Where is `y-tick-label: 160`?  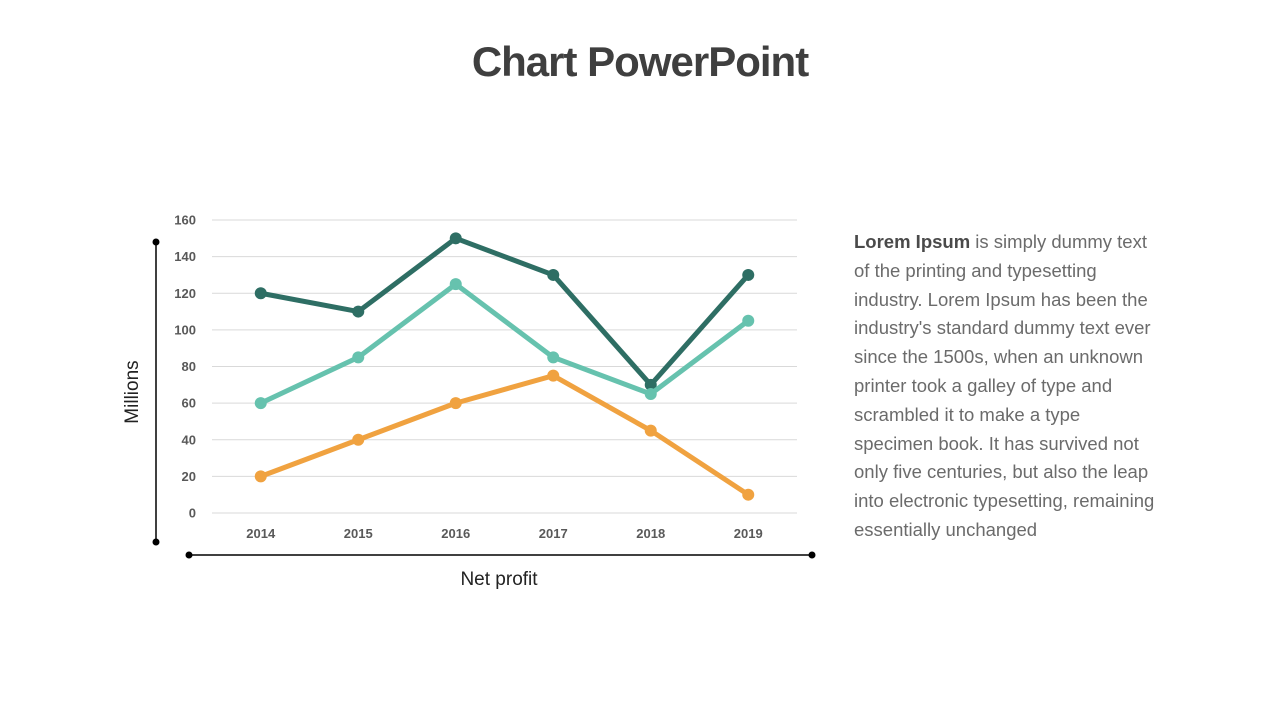
y-tick-label: 160 is located at coordinates (185, 220).